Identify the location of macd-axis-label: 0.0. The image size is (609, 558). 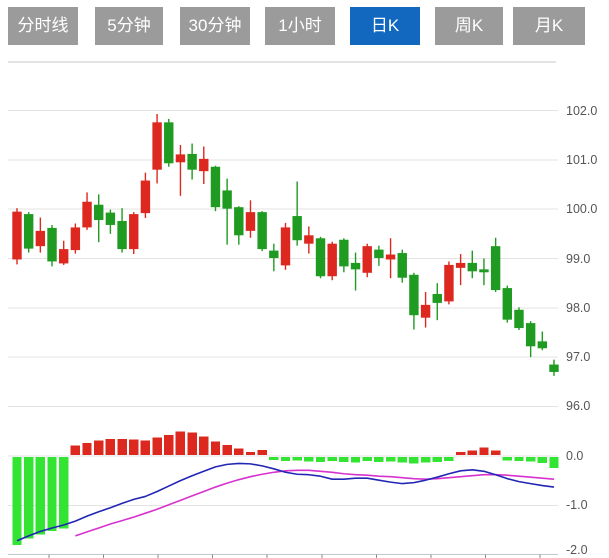
(575, 456).